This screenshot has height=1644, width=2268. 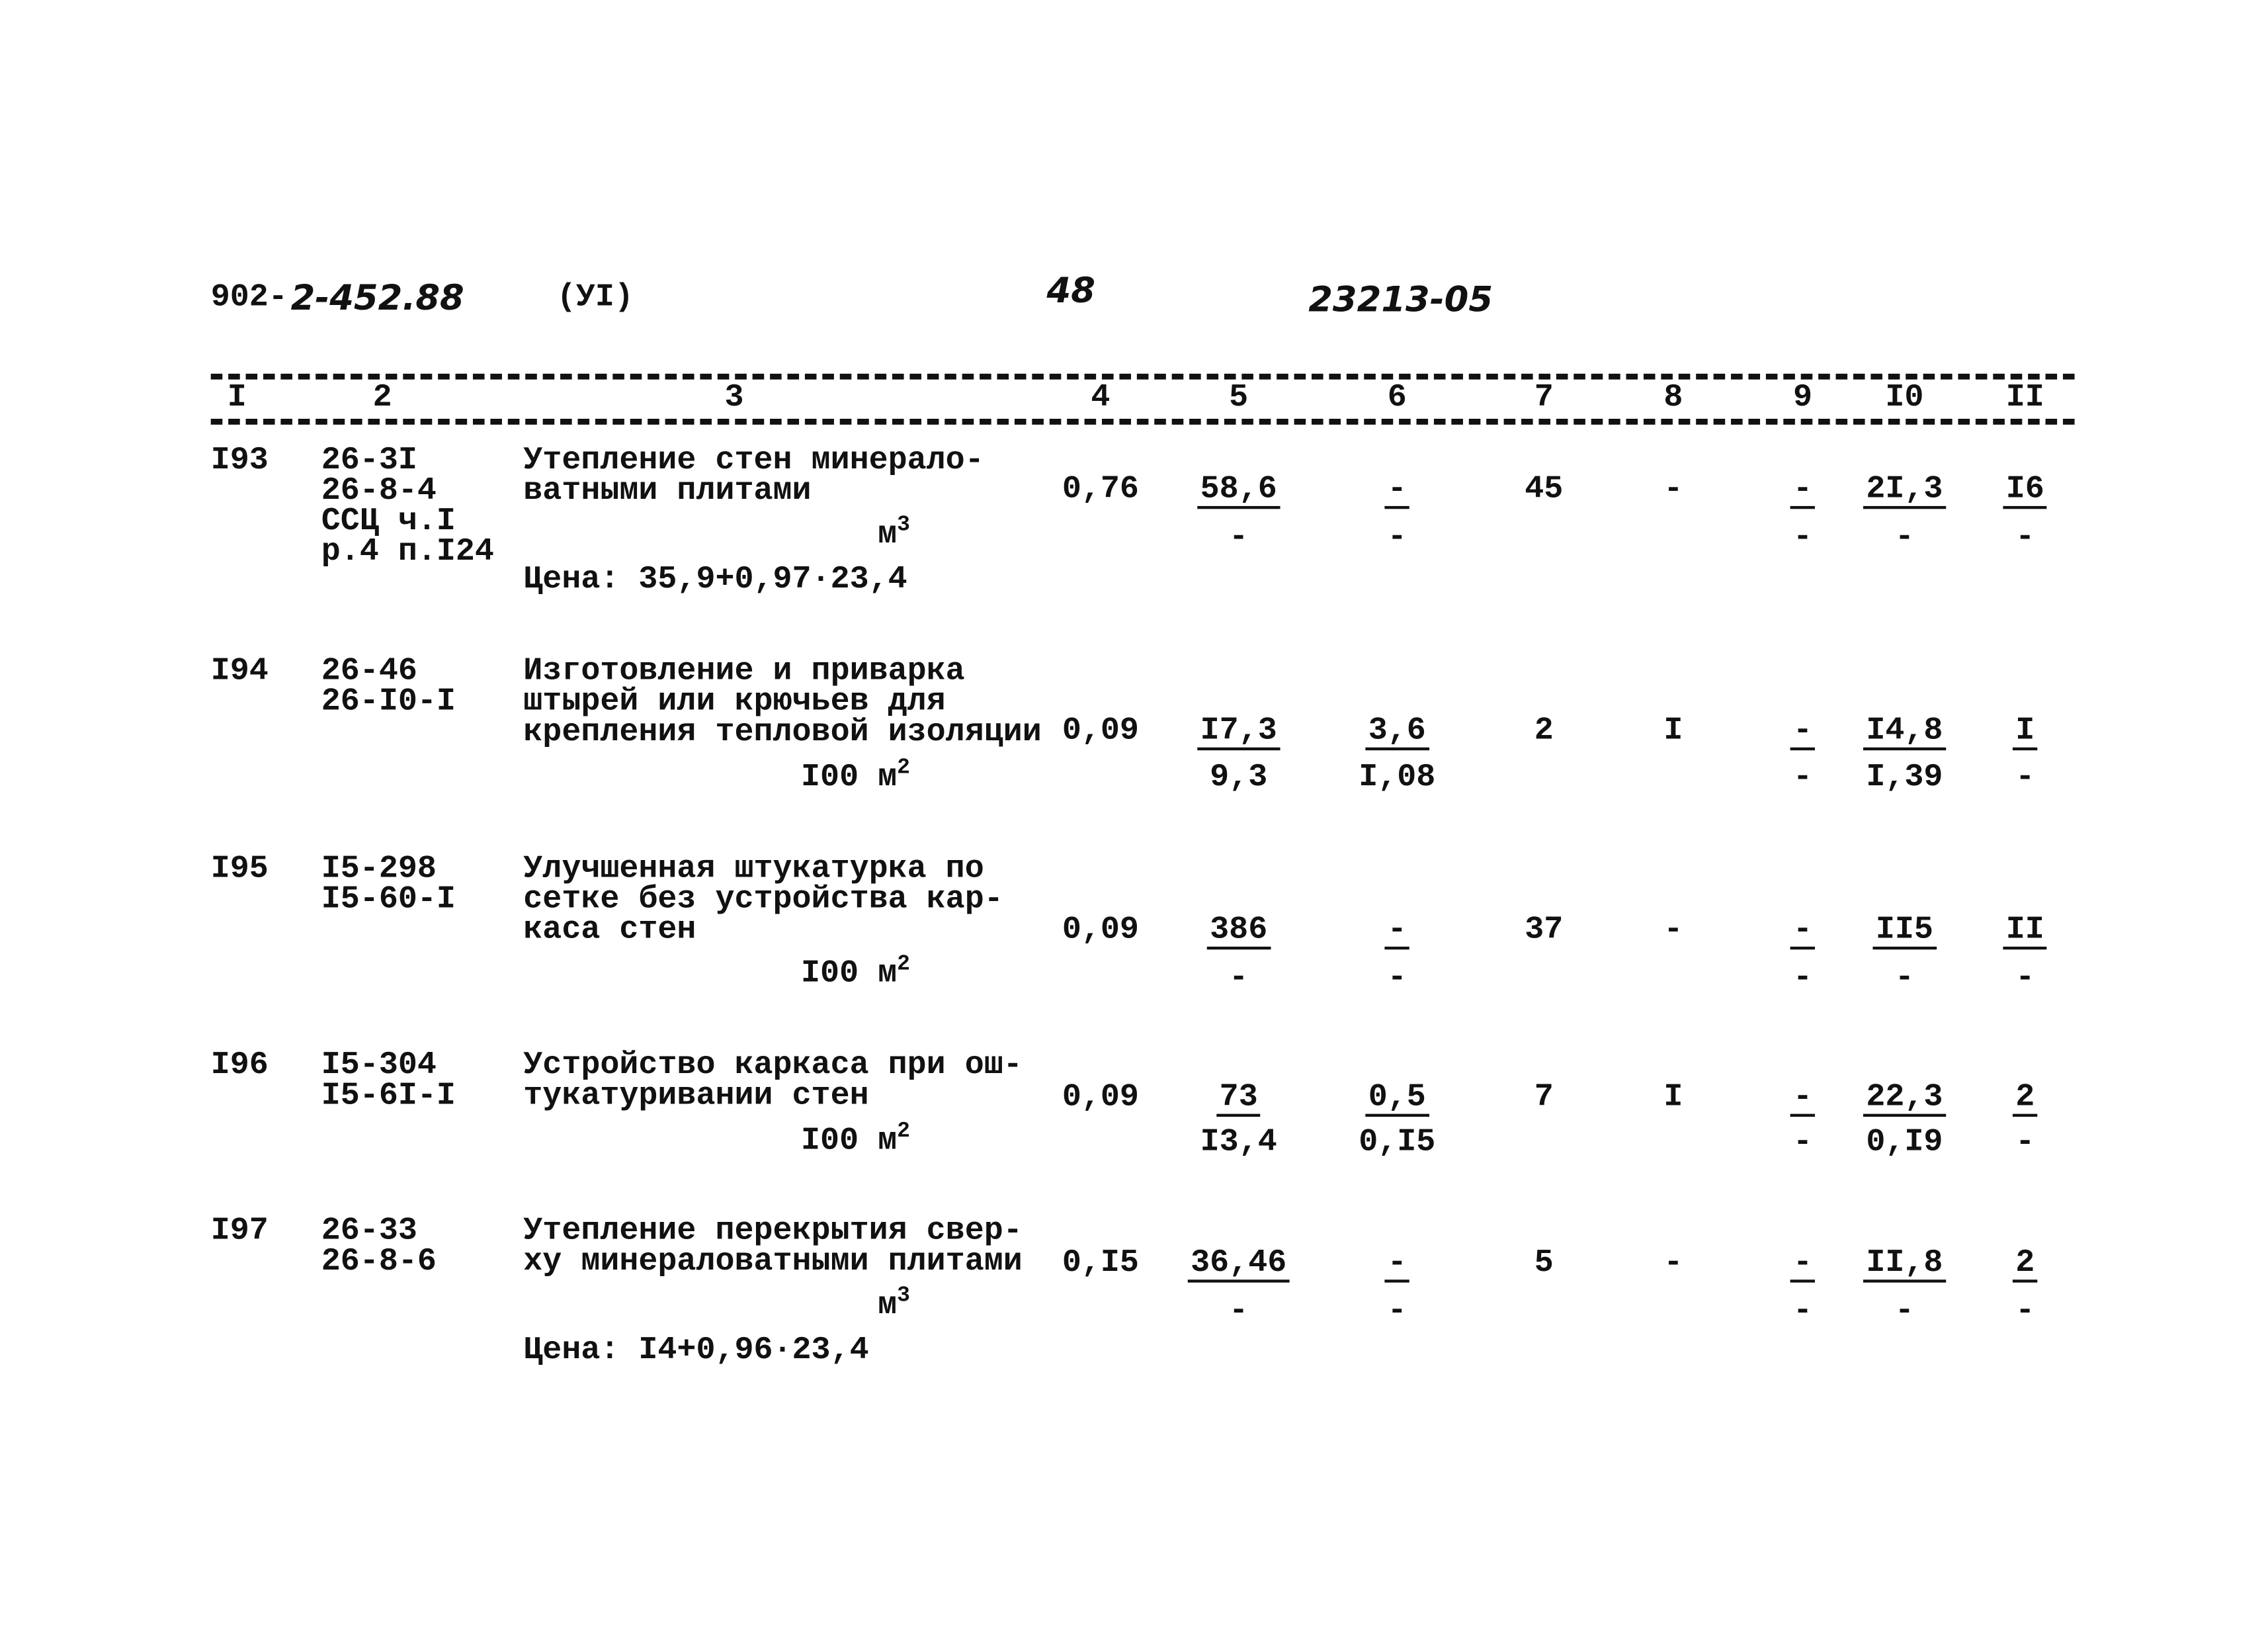 What do you see at coordinates (240, 1231) in the screenshot?
I see `row-number: I97` at bounding box center [240, 1231].